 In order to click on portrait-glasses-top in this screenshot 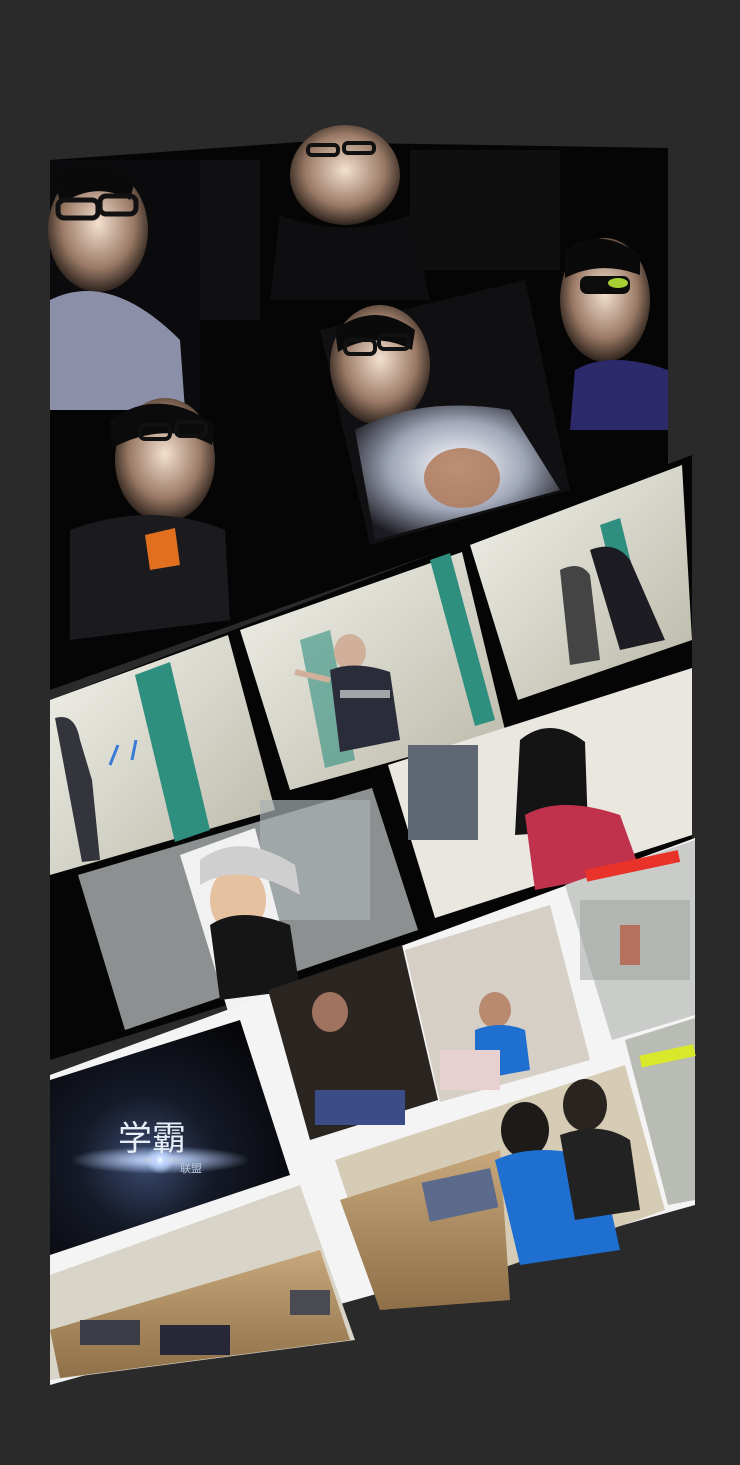, I will do `click(350, 212)`.